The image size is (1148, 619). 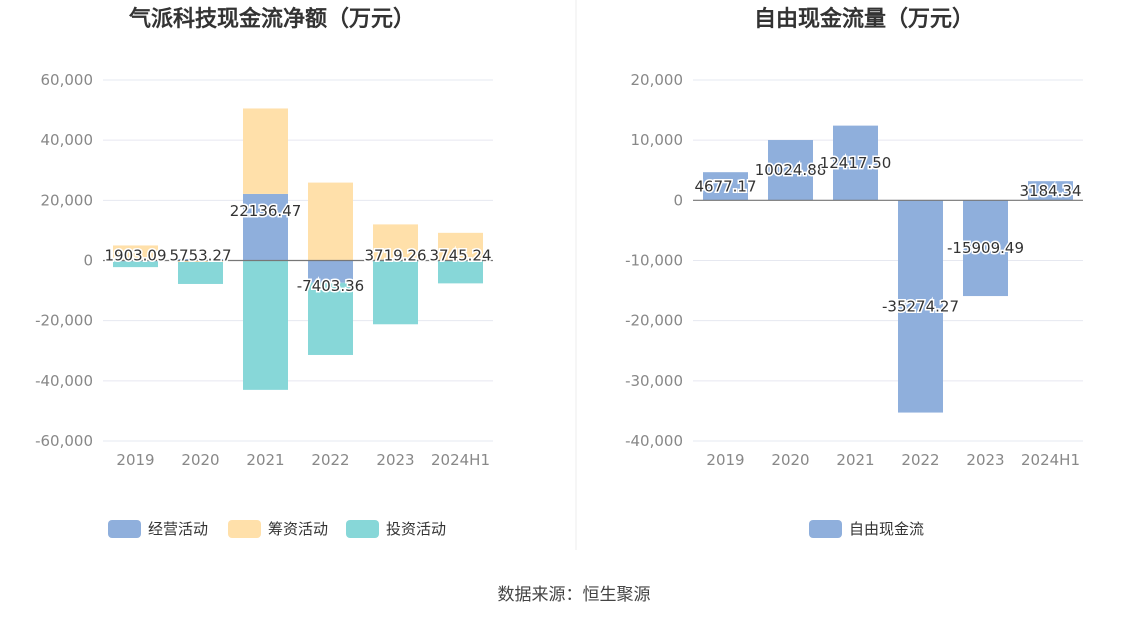 What do you see at coordinates (67, 80) in the screenshot?
I see `y-tick-label: 60,000` at bounding box center [67, 80].